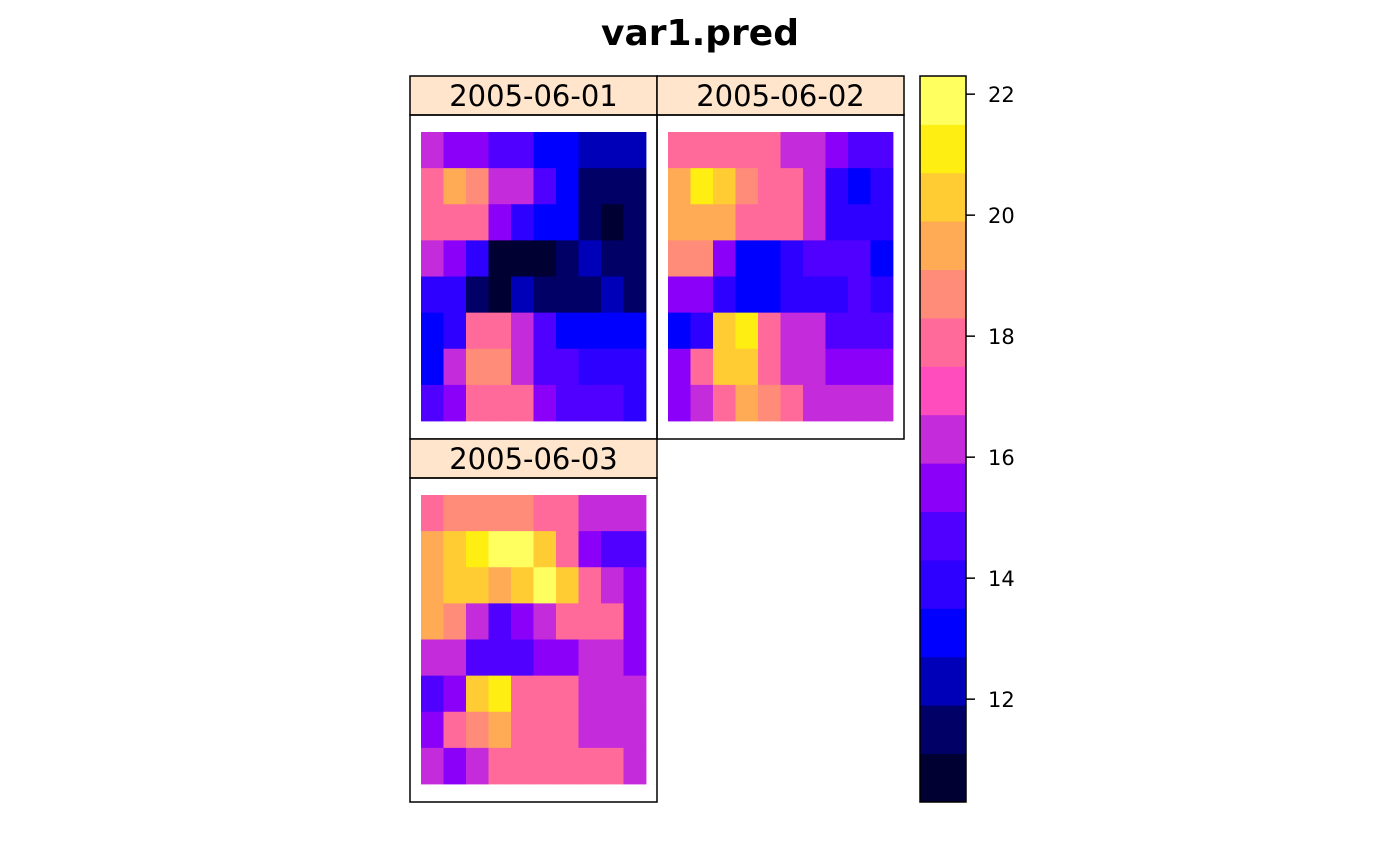 The height and width of the screenshot is (866, 1400). I want to click on panel-2: 2005-06-02, so click(780, 257).